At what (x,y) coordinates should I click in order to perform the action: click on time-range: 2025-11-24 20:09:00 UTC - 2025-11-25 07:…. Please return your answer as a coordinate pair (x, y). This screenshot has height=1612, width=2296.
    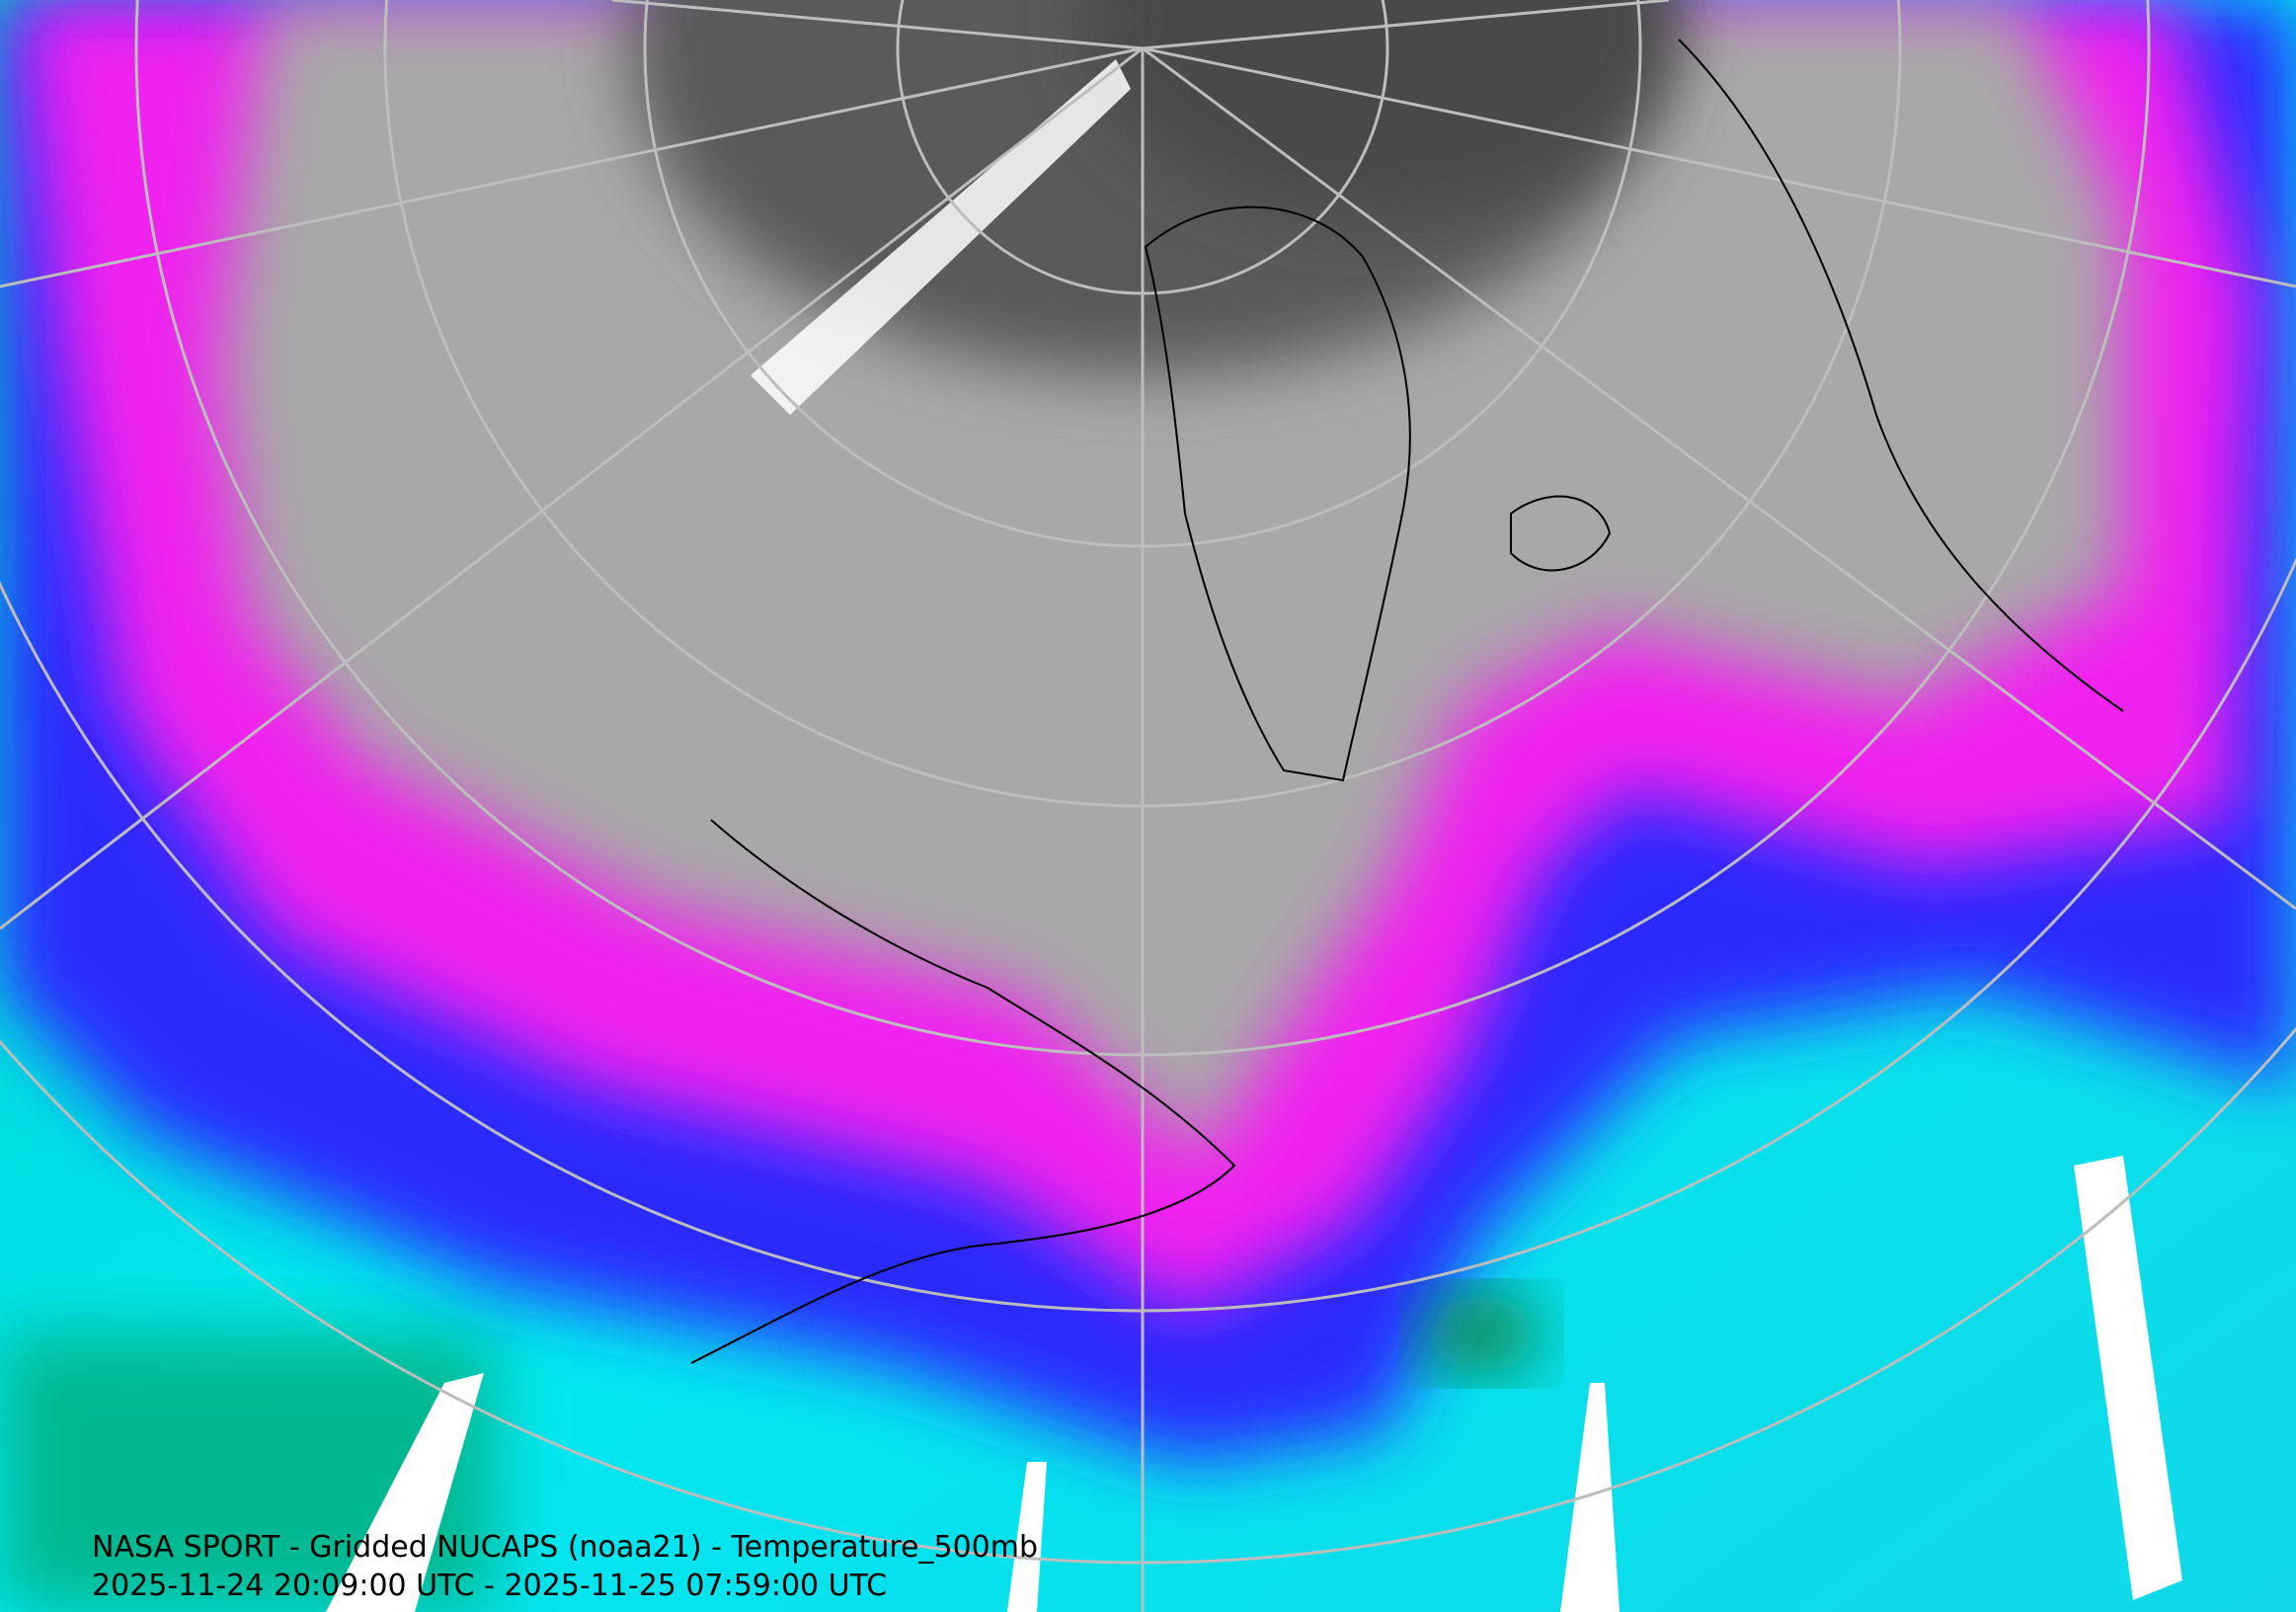
    Looking at the image, I should click on (490, 1586).